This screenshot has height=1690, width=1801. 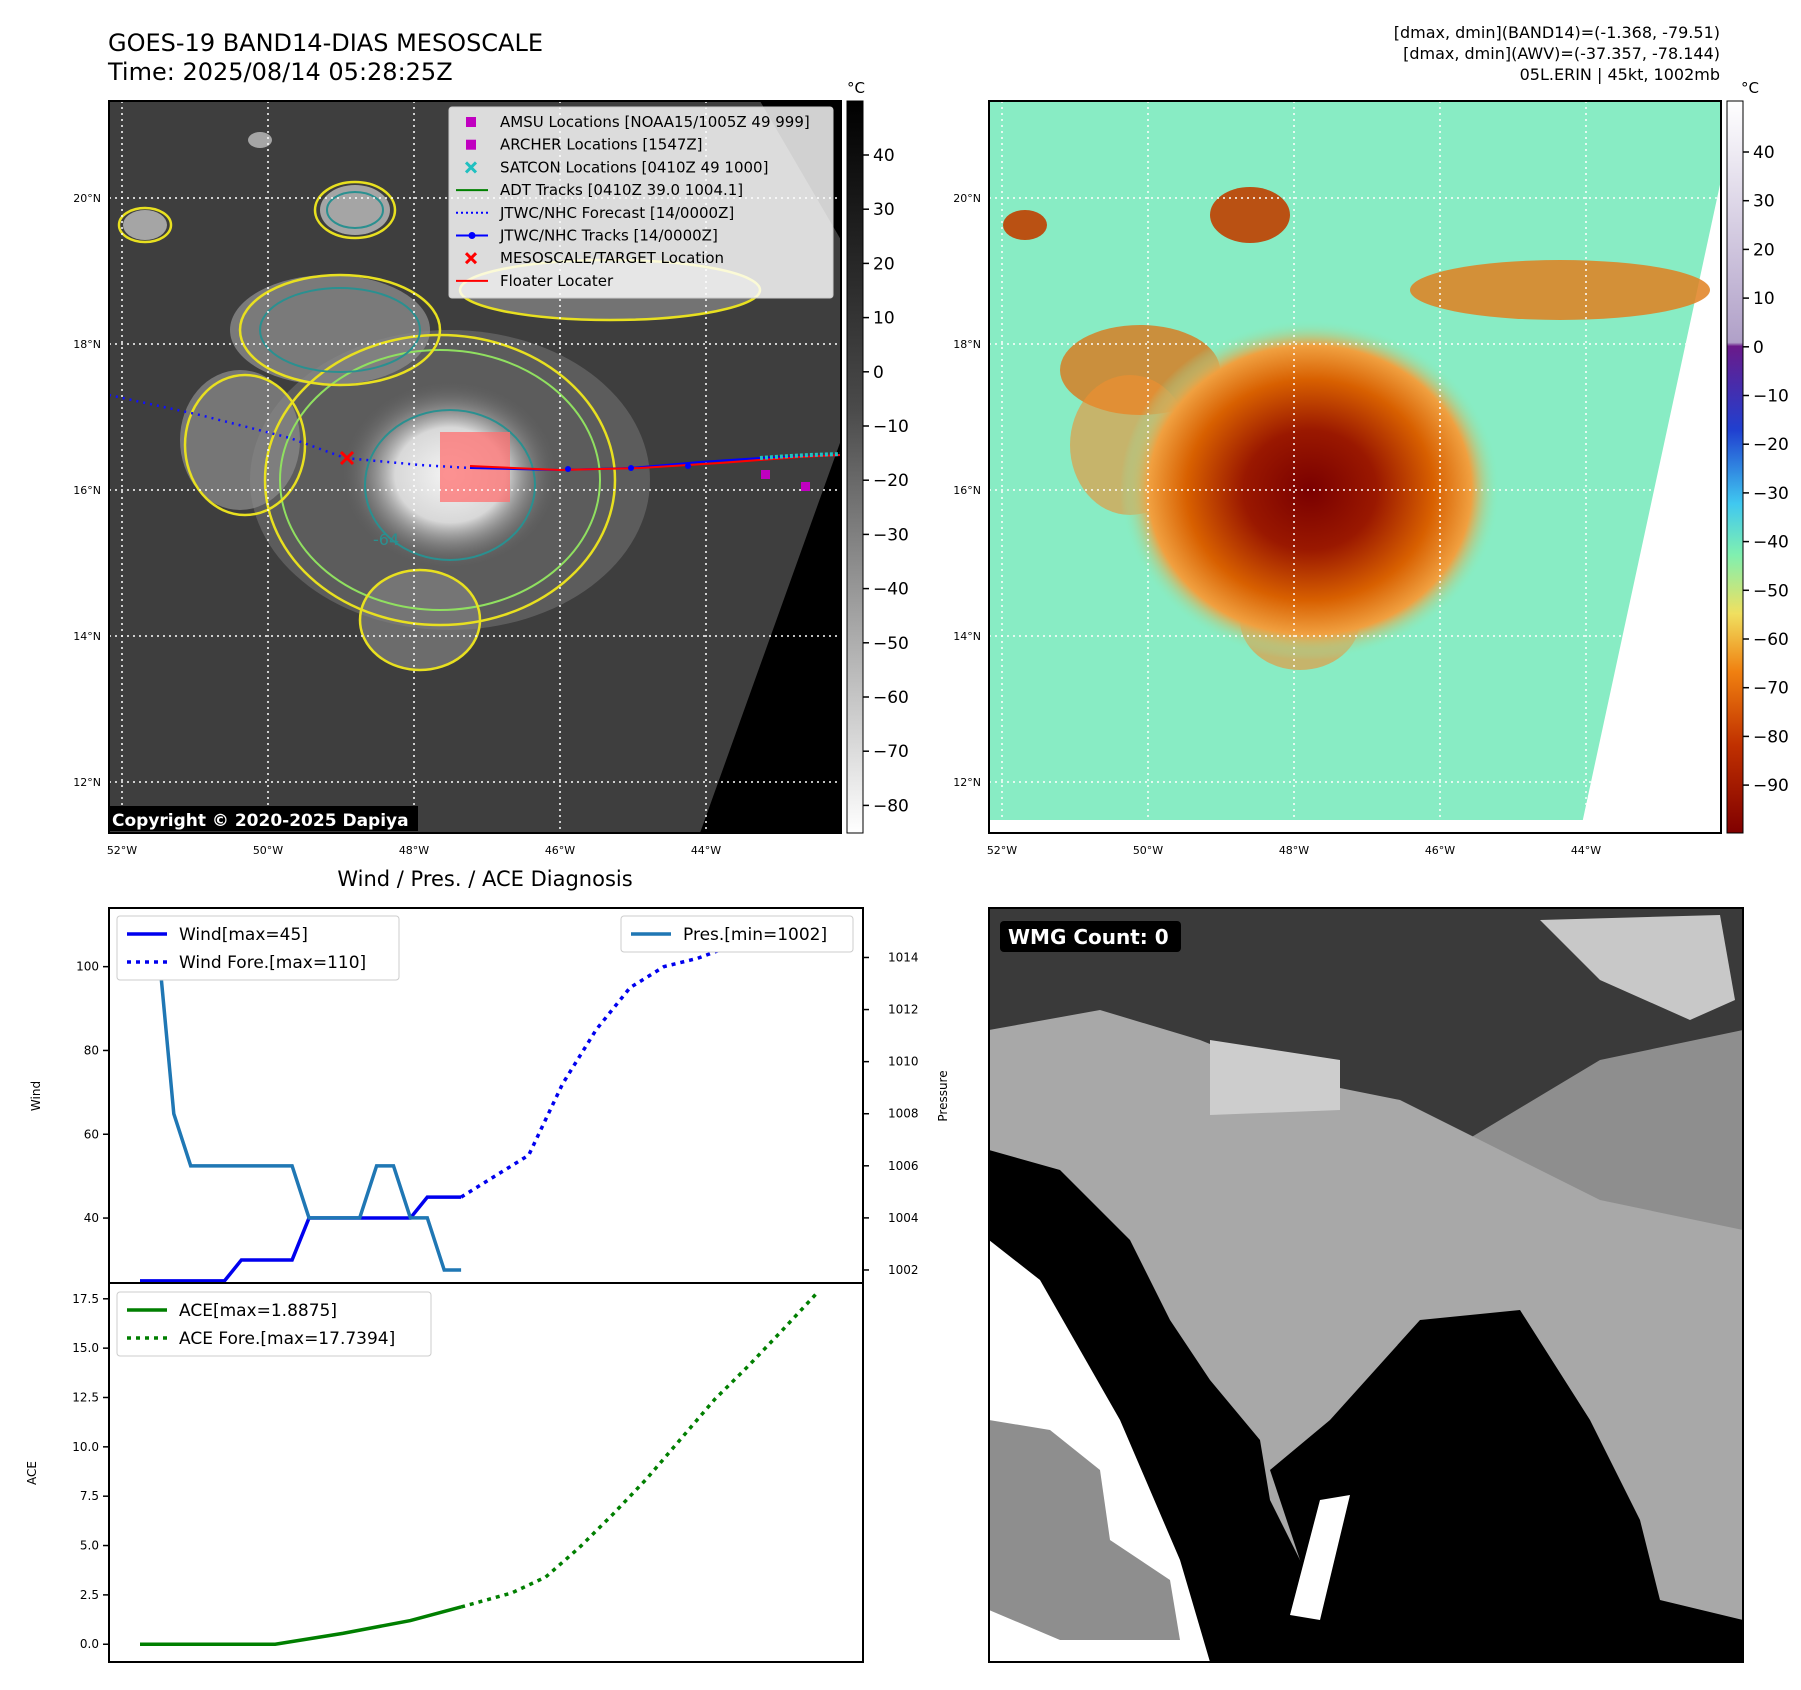 I want to click on color-colorbar-tick-label: 40, so click(x=1764, y=153).